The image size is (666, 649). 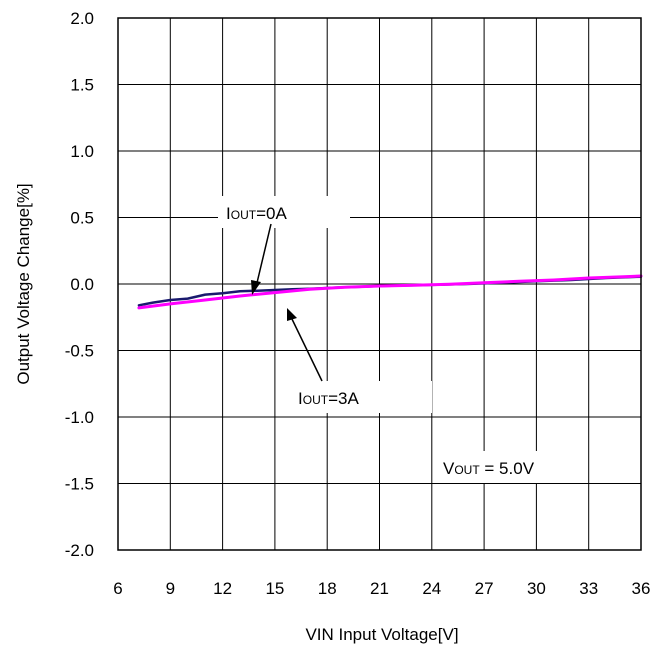 I want to click on y-tick-label: 0.0, so click(x=82, y=284).